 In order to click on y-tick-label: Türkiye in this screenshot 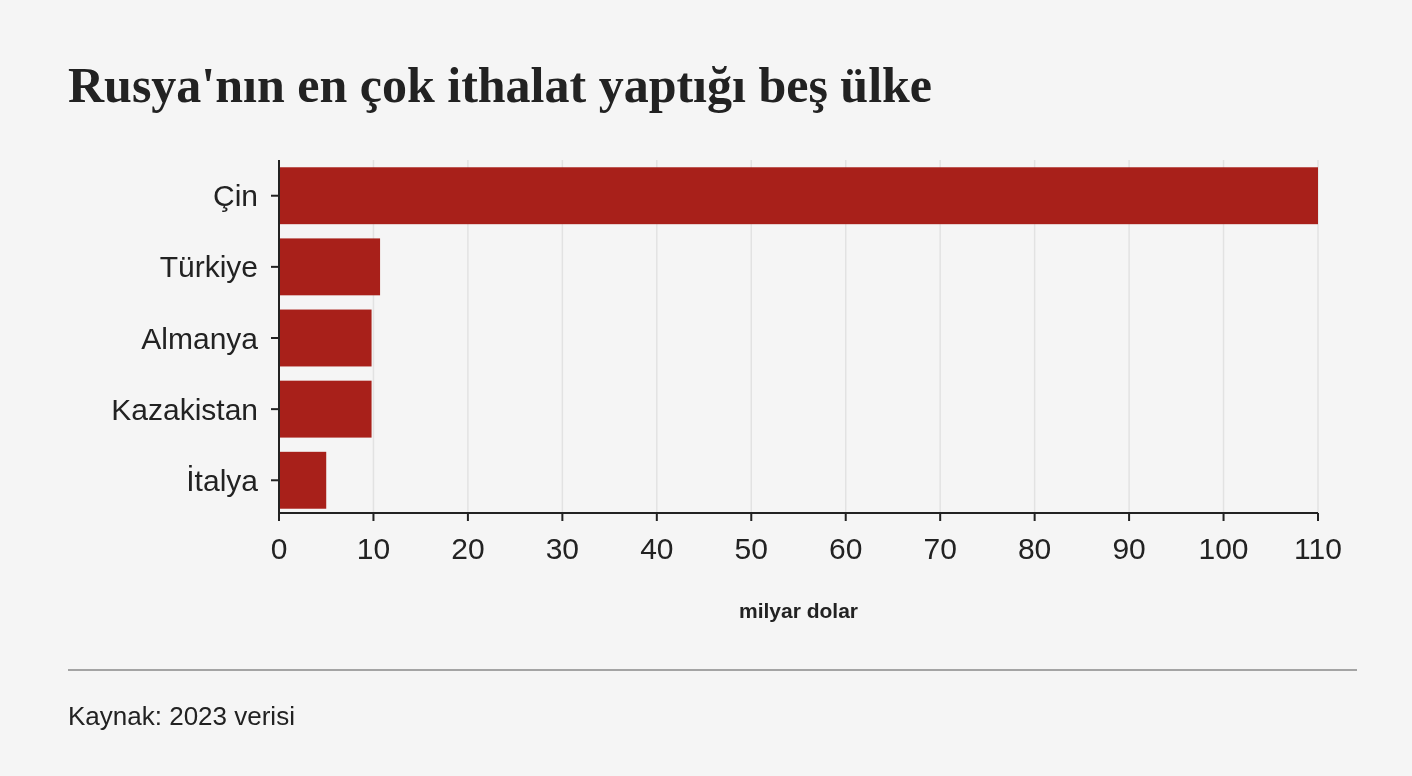, I will do `click(208, 267)`.